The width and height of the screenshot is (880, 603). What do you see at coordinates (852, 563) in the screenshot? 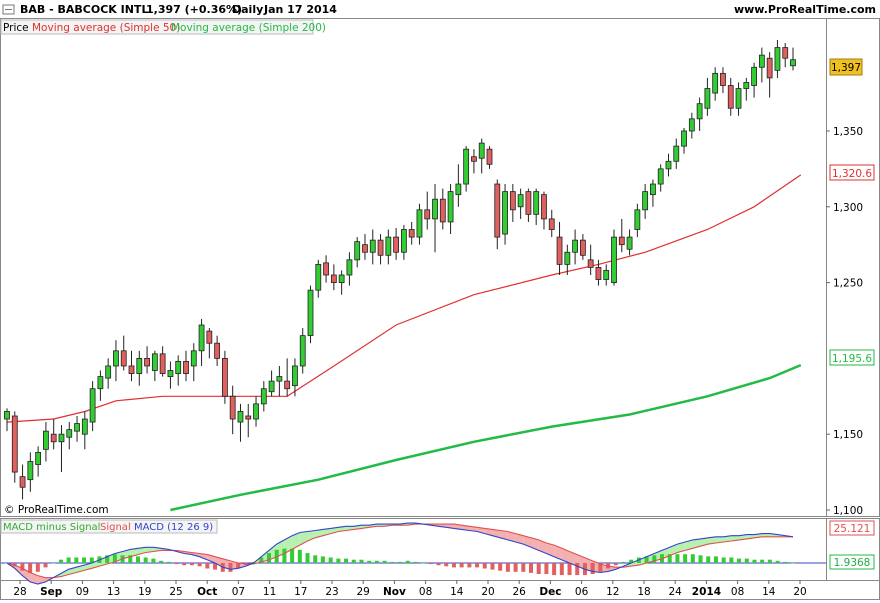
I see `hist-badge-text: 1.9368` at bounding box center [852, 563].